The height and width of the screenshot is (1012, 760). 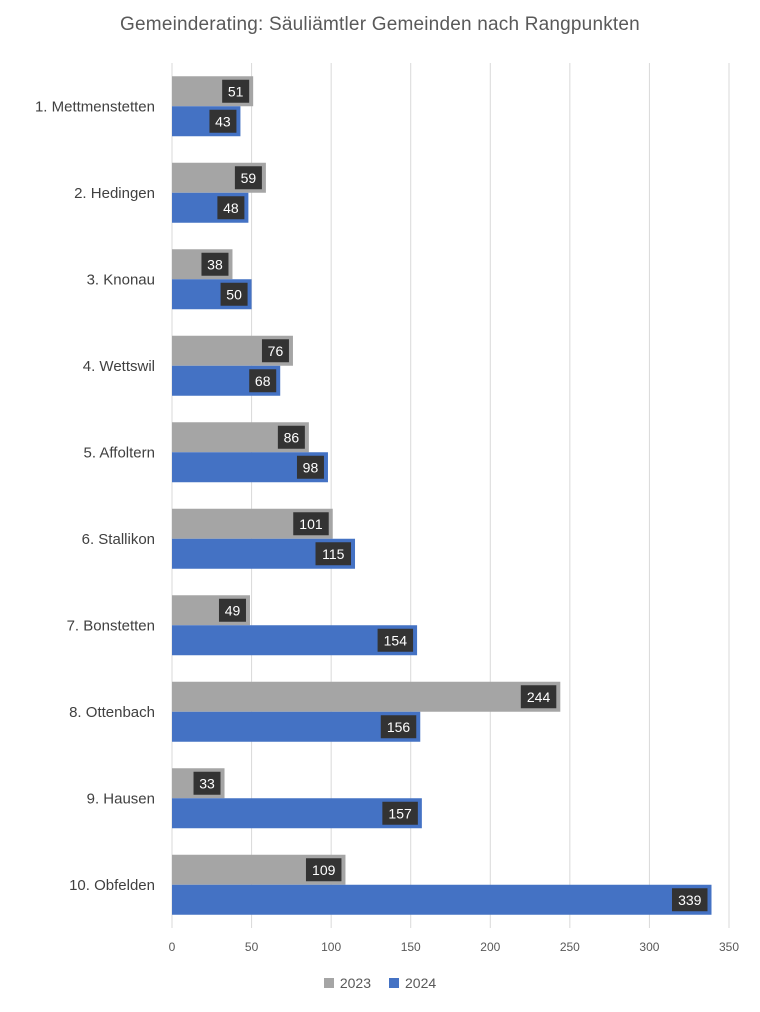 What do you see at coordinates (95, 106) in the screenshot?
I see `category-label: 1. Mettmenstetten` at bounding box center [95, 106].